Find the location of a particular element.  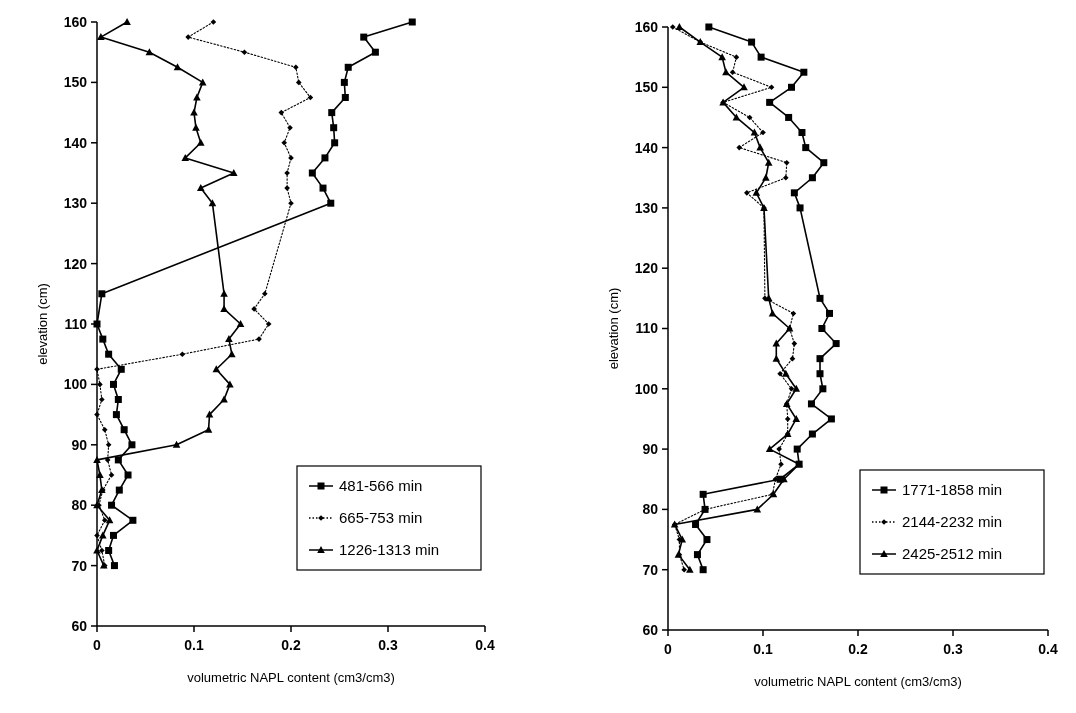

legend-label: 1771-1858 min is located at coordinates (952, 490).